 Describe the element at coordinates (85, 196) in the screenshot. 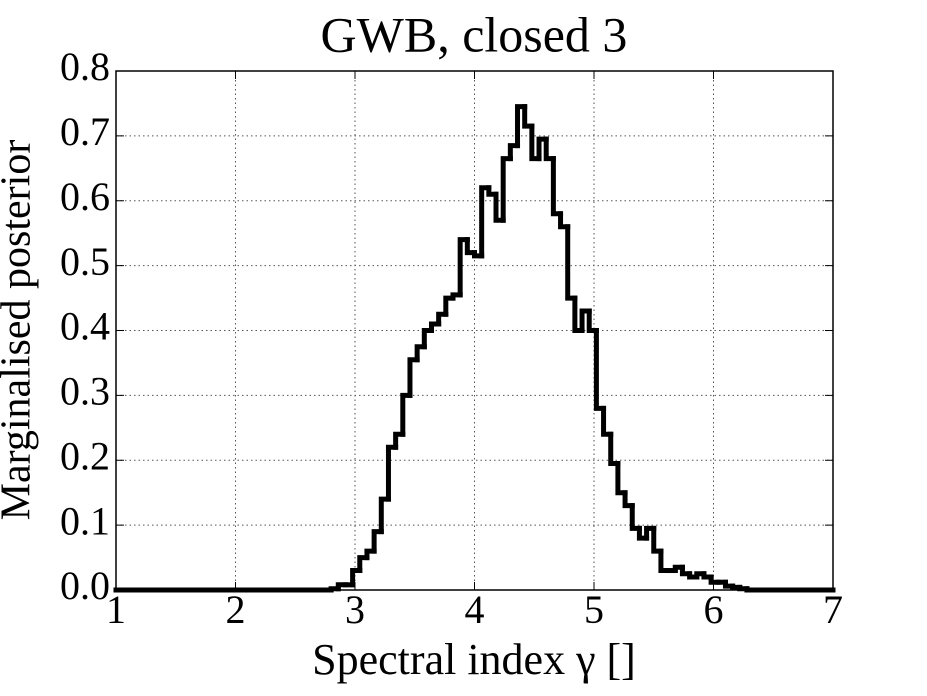

I see `y-tick-label: 0.6` at that location.